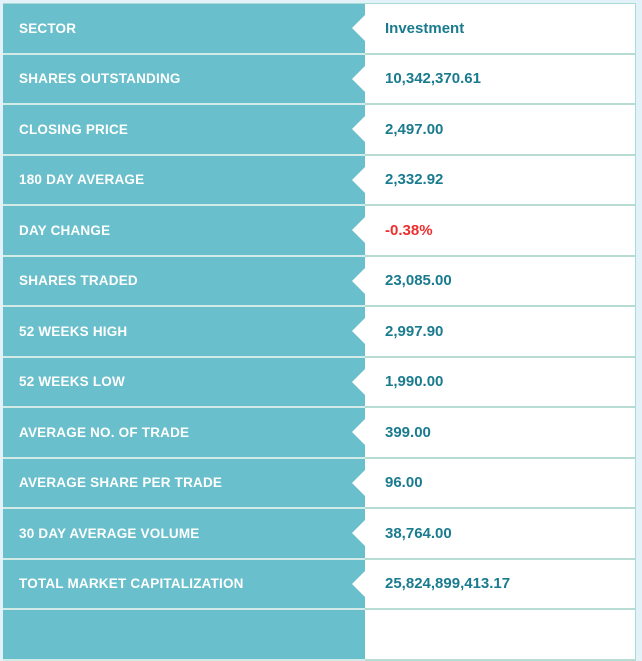  What do you see at coordinates (448, 584) in the screenshot?
I see `row-value: 25,824,899,413.17` at bounding box center [448, 584].